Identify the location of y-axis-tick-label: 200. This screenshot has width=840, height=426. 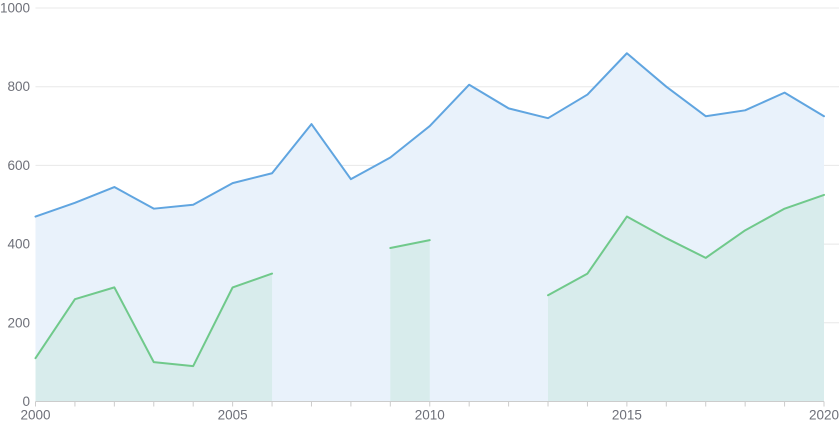
(18, 322).